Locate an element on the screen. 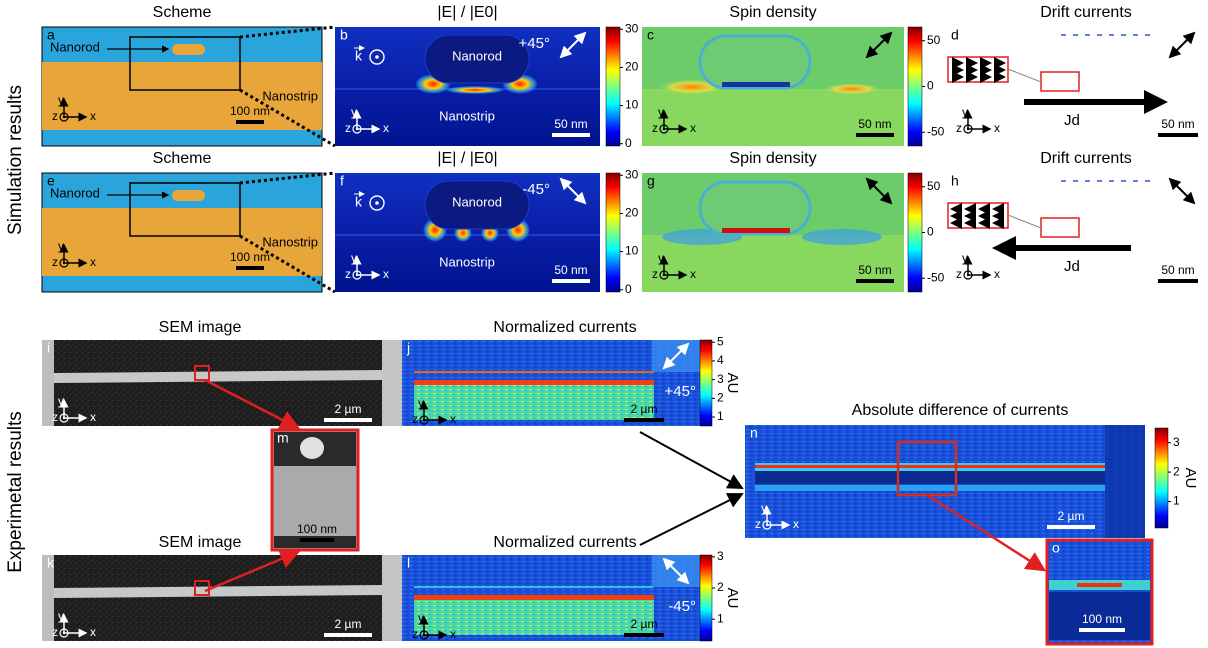 The width and height of the screenshot is (1208, 648). row-label: Simulation results is located at coordinates (15, 160).